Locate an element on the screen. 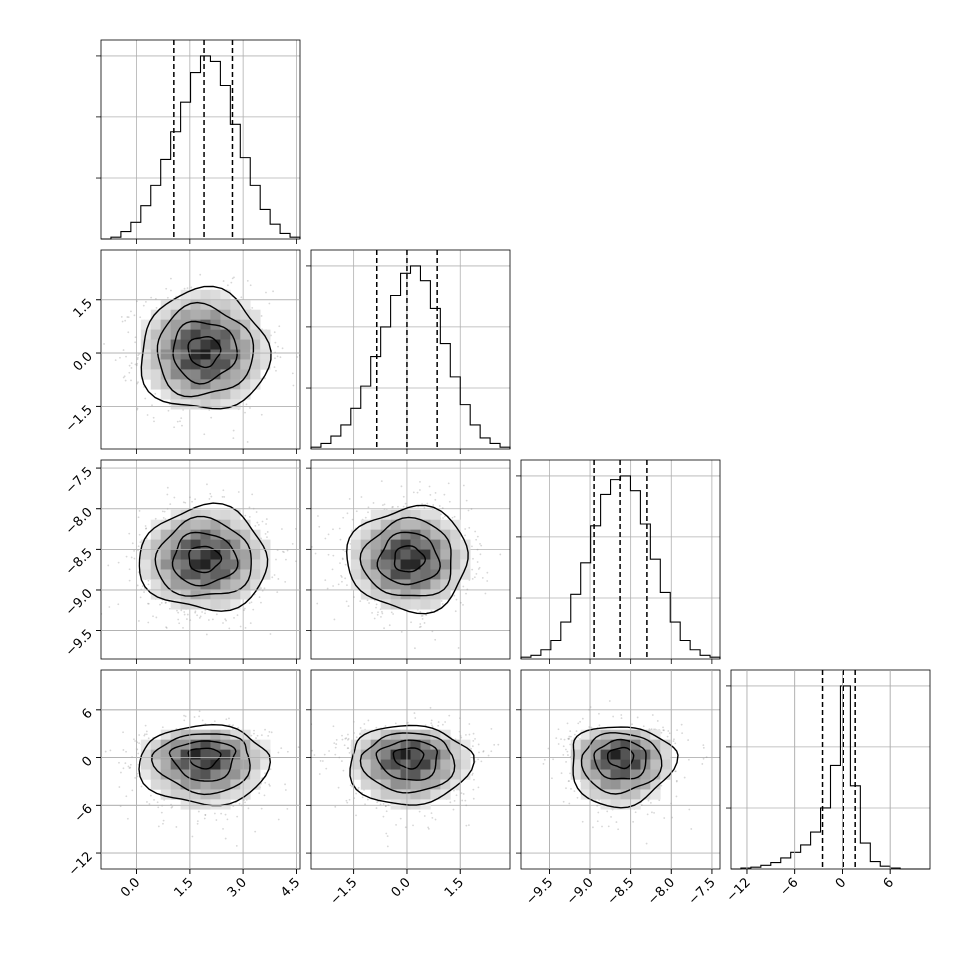  x-tick-label: −12 is located at coordinates (739, 890).